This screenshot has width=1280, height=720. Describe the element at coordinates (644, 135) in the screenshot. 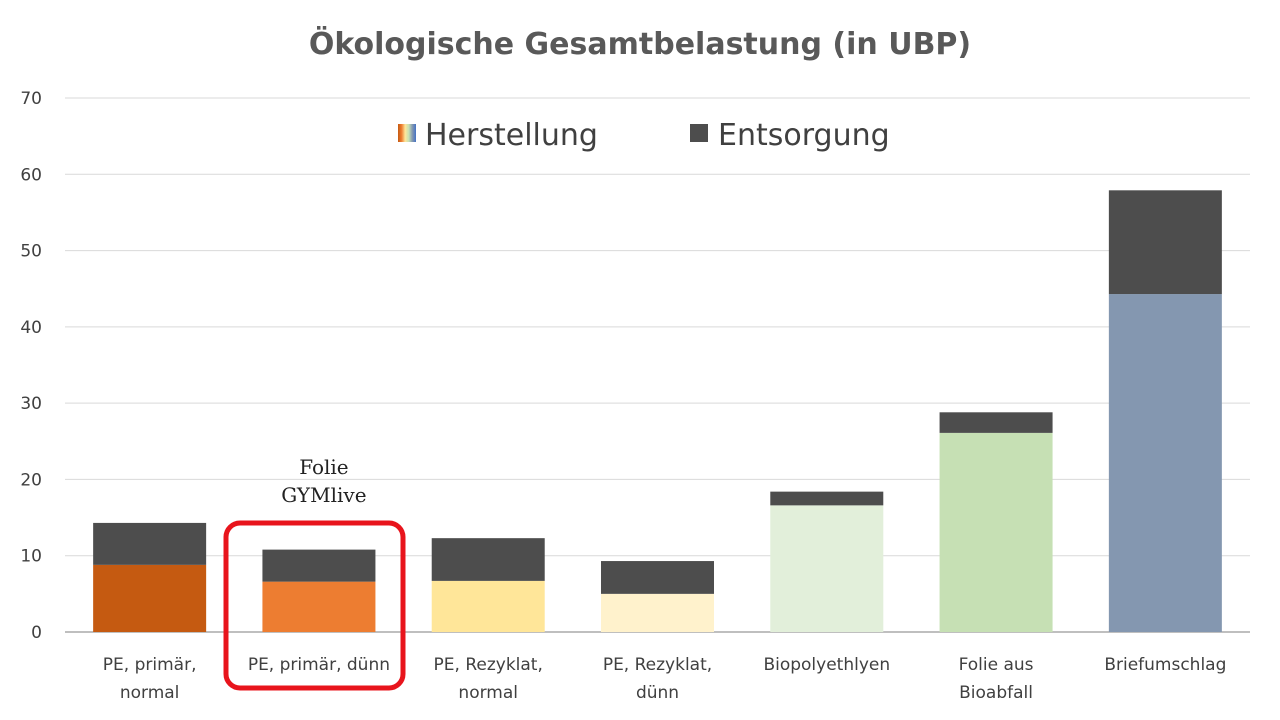

I see `legend: Herstellung Entsorgung` at that location.